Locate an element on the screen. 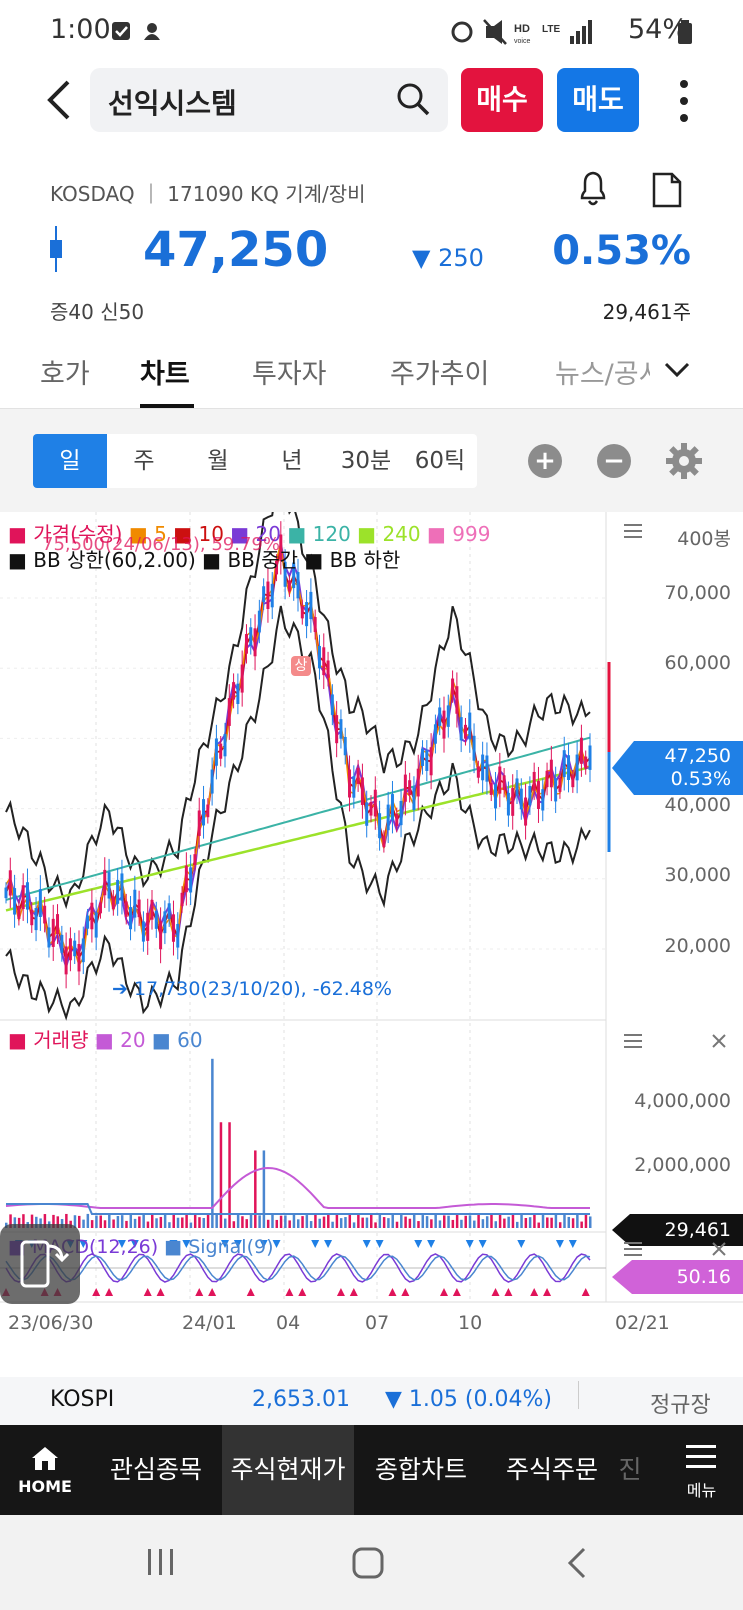  volume-tick-2m: 2,000,000 is located at coordinates (682, 1165).